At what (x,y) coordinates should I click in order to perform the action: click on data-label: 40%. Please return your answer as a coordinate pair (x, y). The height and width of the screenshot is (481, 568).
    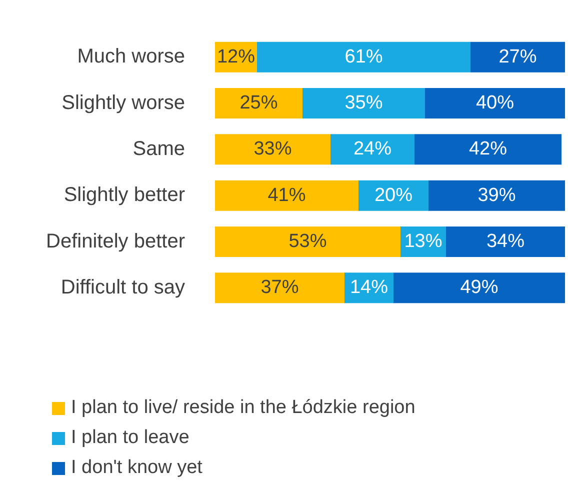
    Looking at the image, I should click on (495, 103).